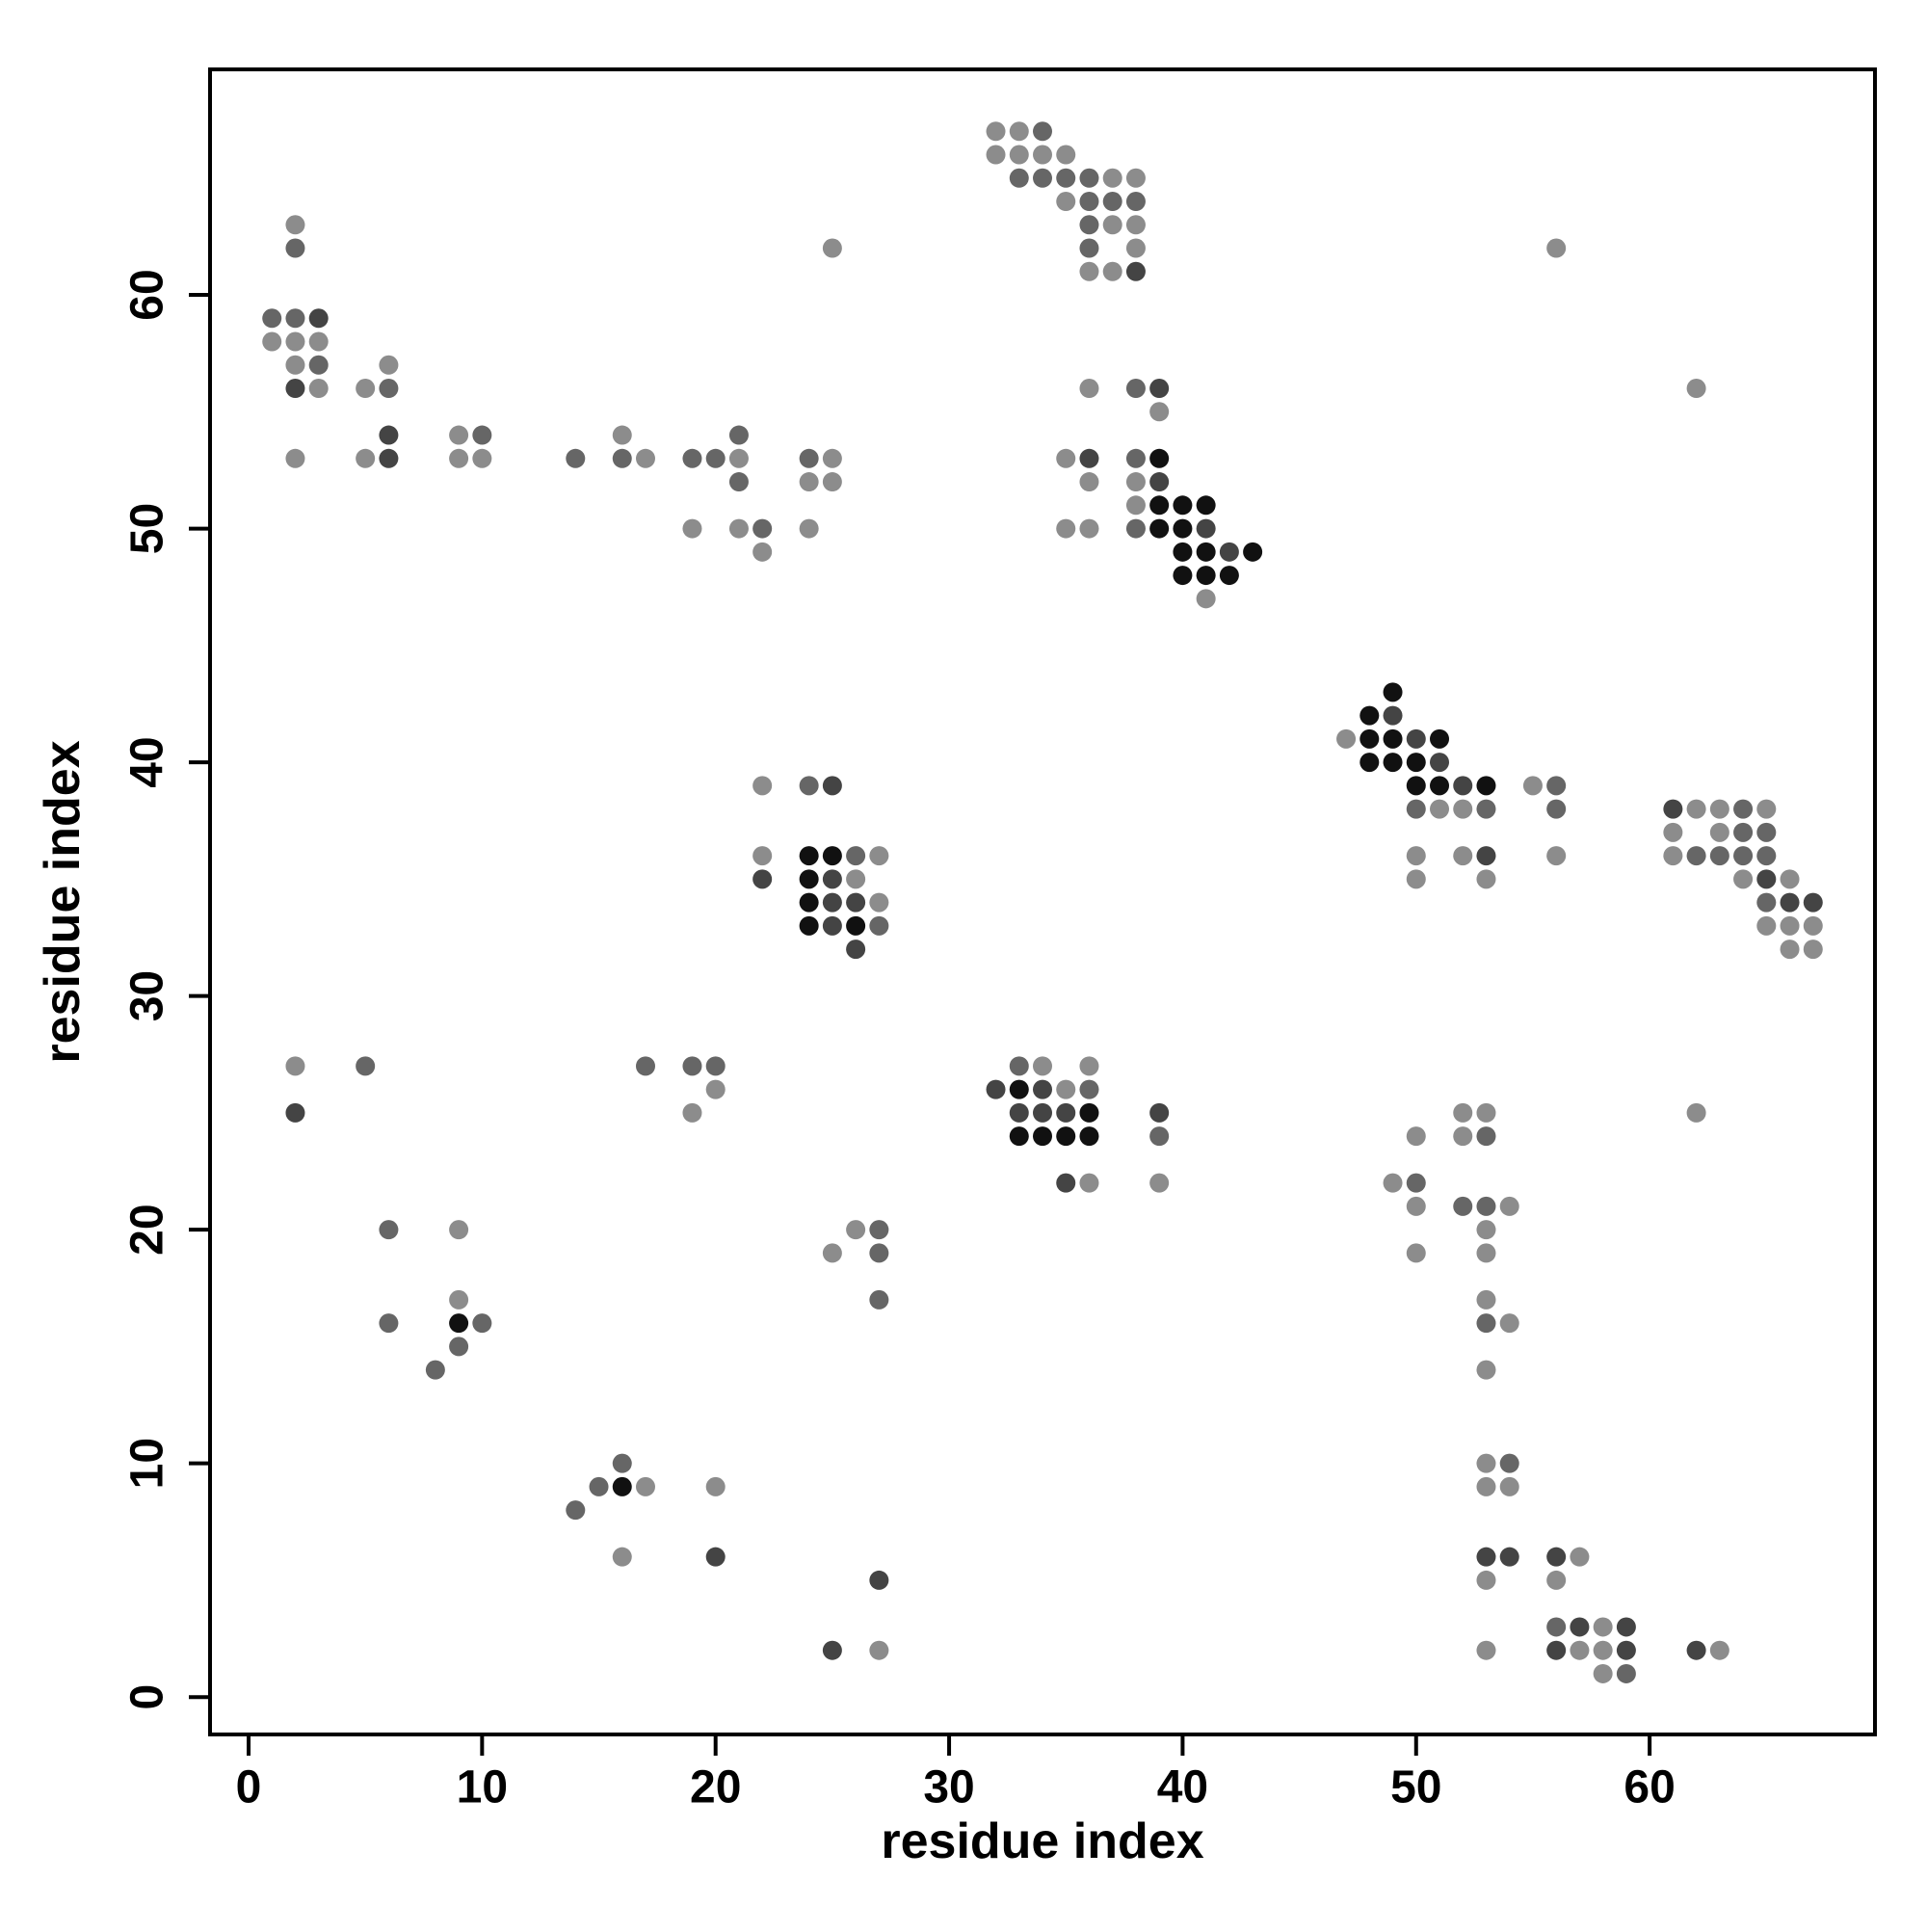  What do you see at coordinates (147, 1463) in the screenshot?
I see `y-tick-label: 10` at bounding box center [147, 1463].